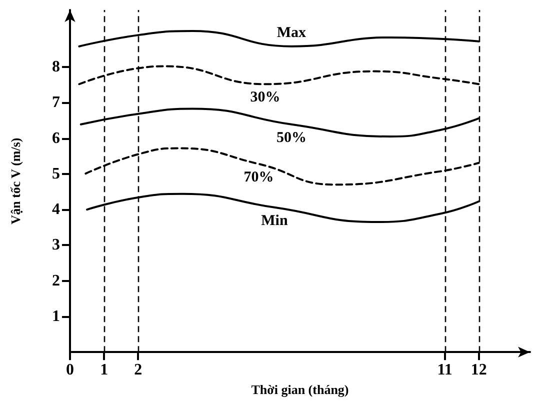 The height and width of the screenshot is (401, 538). Describe the element at coordinates (56, 209) in the screenshot. I see `y-tick-label: 4` at that location.